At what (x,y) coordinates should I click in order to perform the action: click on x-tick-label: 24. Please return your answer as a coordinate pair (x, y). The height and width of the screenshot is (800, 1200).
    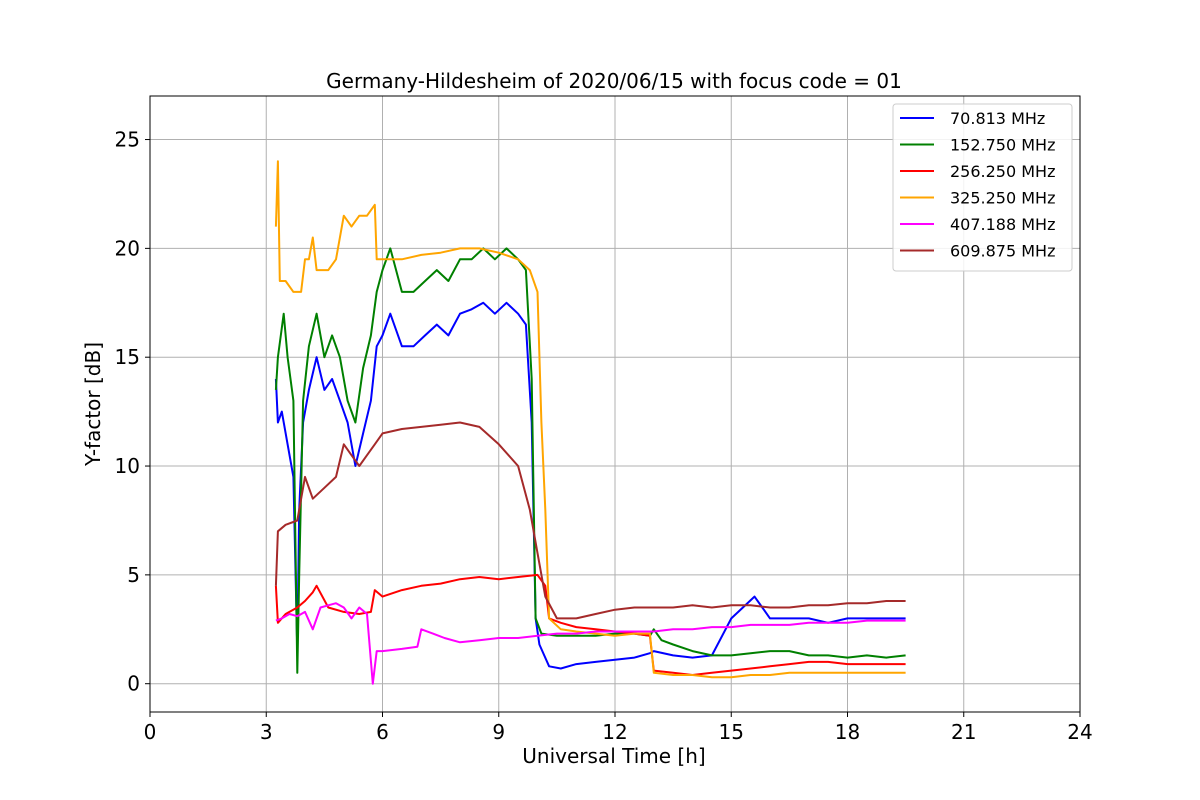
    Looking at the image, I should click on (1079, 732).